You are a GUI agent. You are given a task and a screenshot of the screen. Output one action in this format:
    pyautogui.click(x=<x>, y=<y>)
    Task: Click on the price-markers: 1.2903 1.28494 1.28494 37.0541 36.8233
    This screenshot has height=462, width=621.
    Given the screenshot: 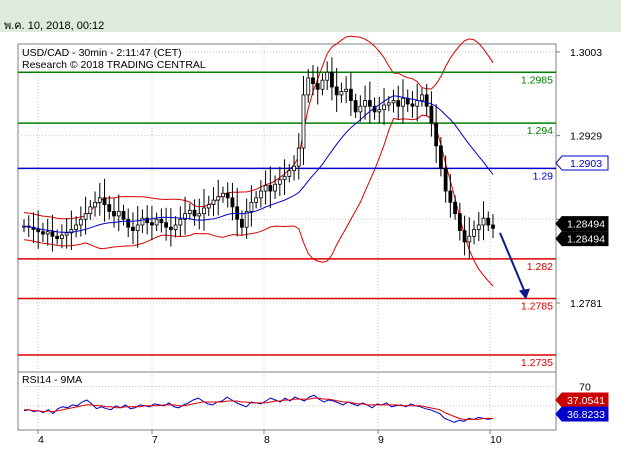 What is the action you would take?
    pyautogui.click(x=582, y=288)
    